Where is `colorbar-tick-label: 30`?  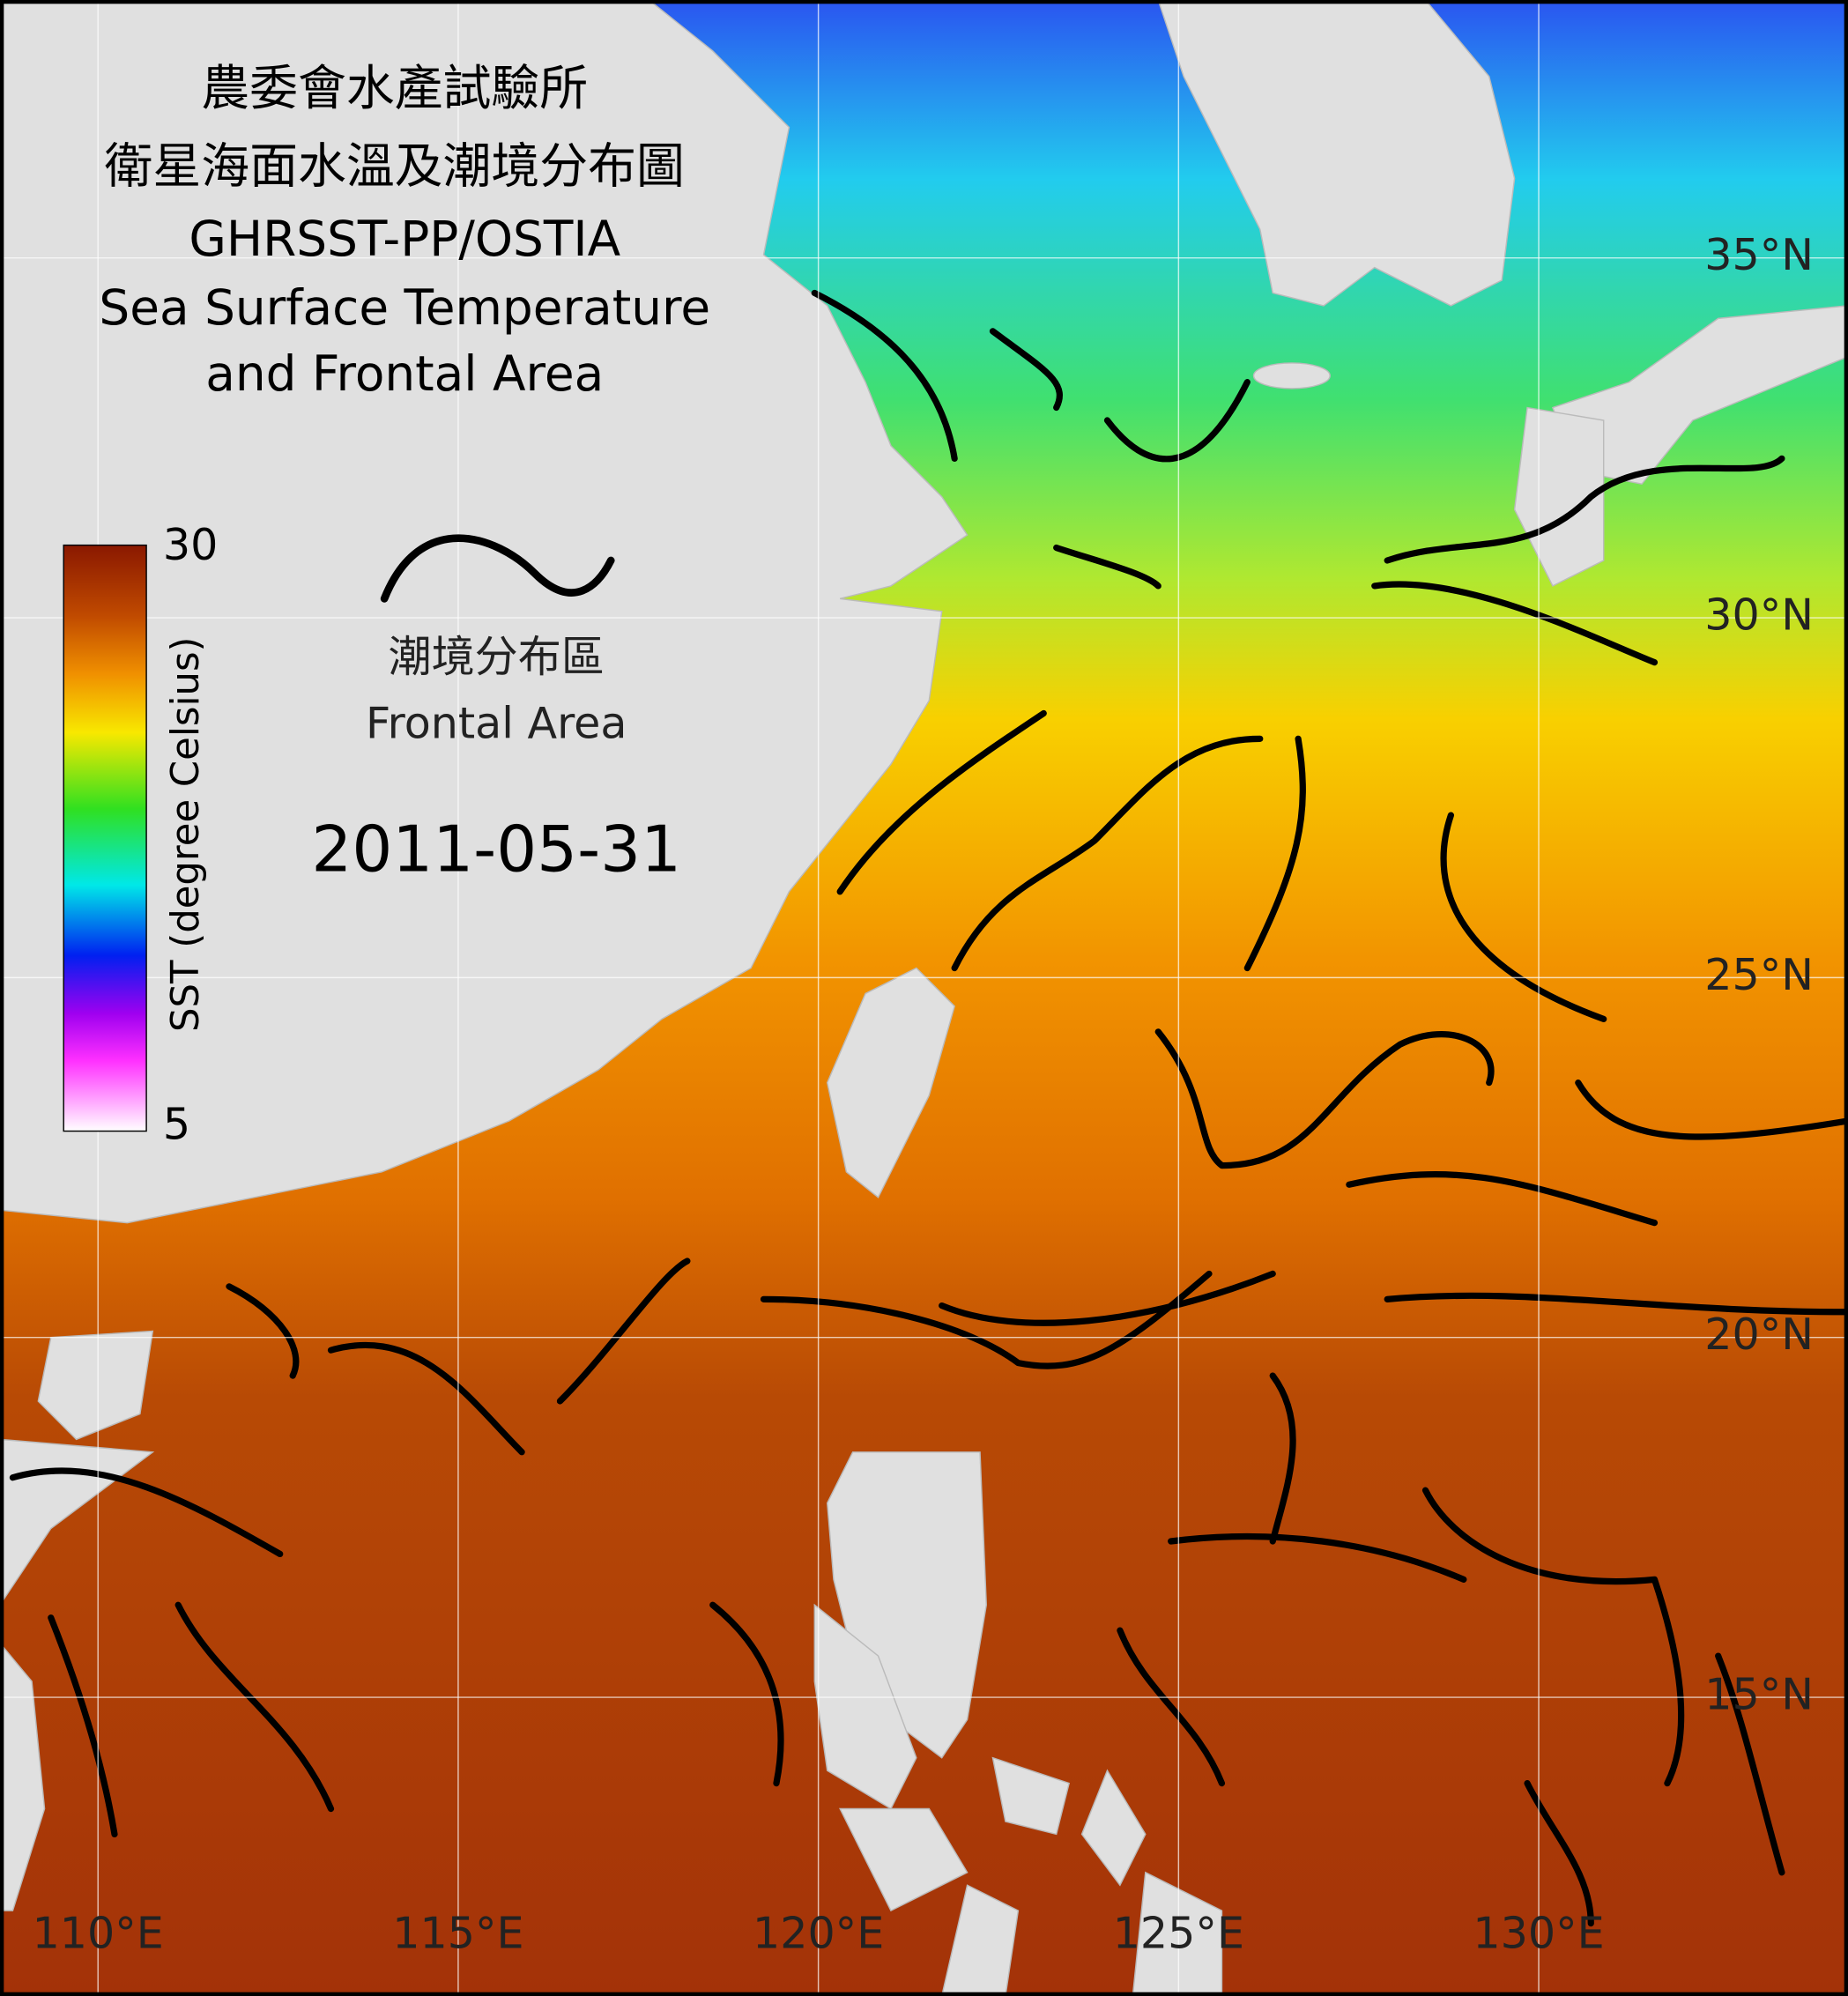 colorbar-tick-label: 30 is located at coordinates (190, 544).